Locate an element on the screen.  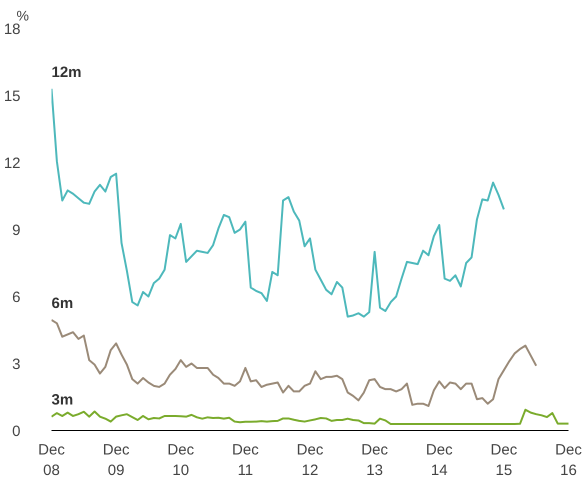
y-tick-label: 0 is located at coordinates (16, 431).